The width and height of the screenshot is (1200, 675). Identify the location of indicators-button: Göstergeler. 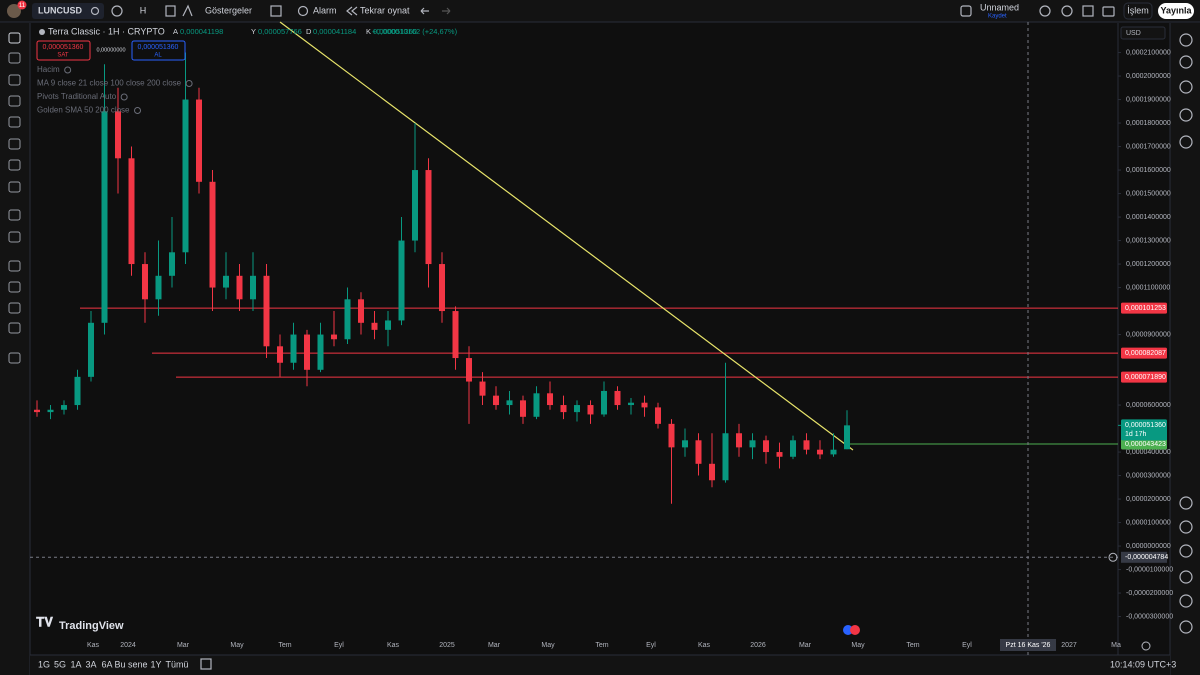
(228, 10).